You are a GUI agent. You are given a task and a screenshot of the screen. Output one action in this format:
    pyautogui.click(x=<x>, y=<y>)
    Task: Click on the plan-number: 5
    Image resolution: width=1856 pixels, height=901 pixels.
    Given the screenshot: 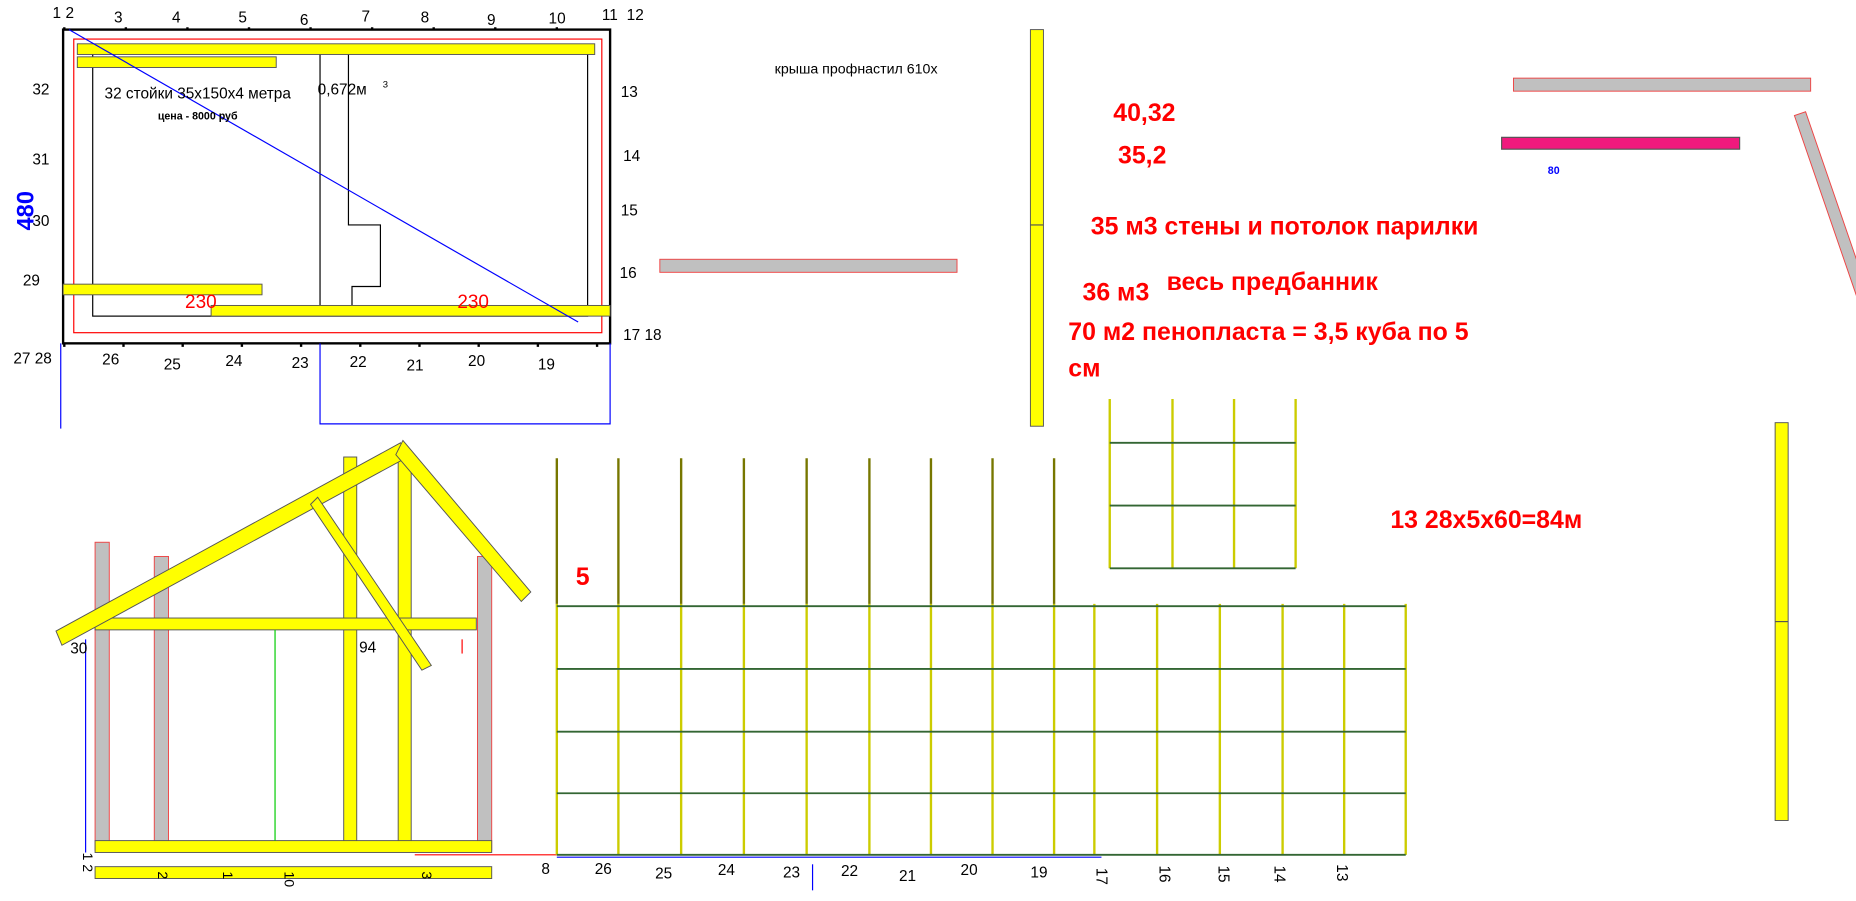 What is the action you would take?
    pyautogui.click(x=242, y=17)
    